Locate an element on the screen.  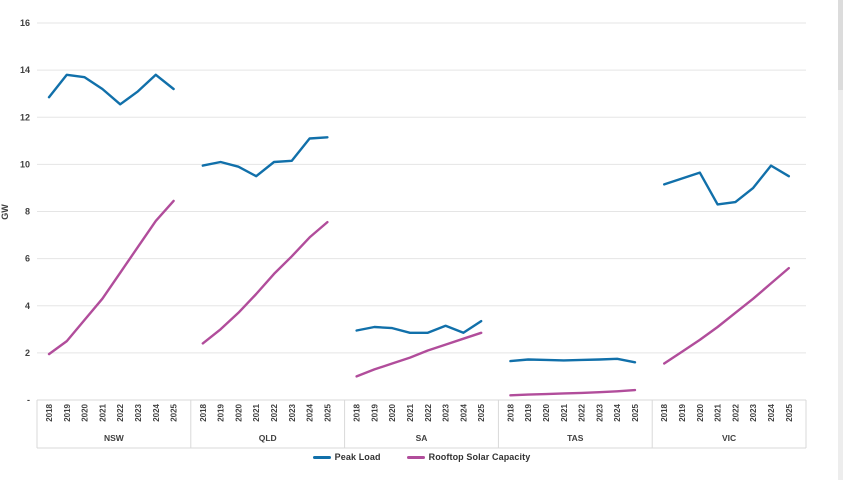
sa-peak-load-line is located at coordinates (419, 326).